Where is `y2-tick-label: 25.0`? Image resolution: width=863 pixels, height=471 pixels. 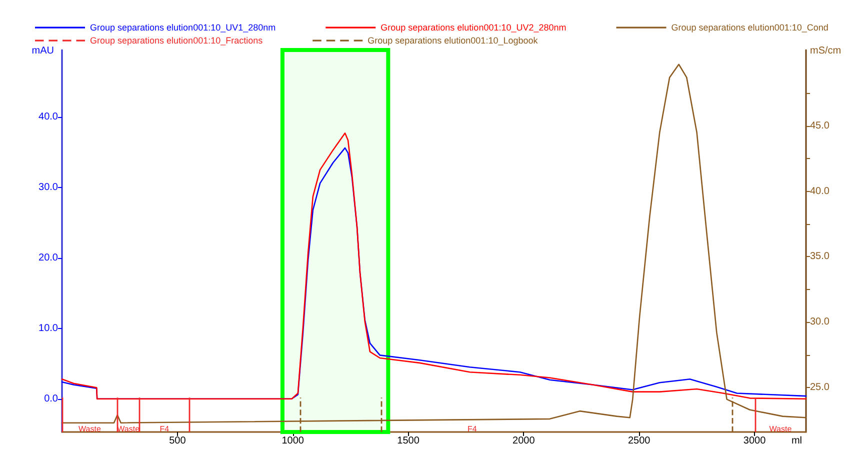 y2-tick-label: 25.0 is located at coordinates (820, 388).